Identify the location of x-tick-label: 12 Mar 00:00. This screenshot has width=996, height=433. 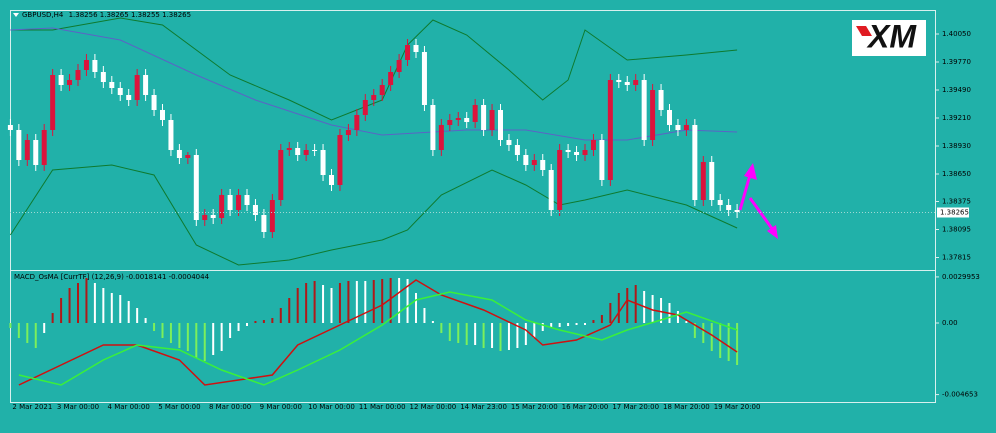
(433, 407).